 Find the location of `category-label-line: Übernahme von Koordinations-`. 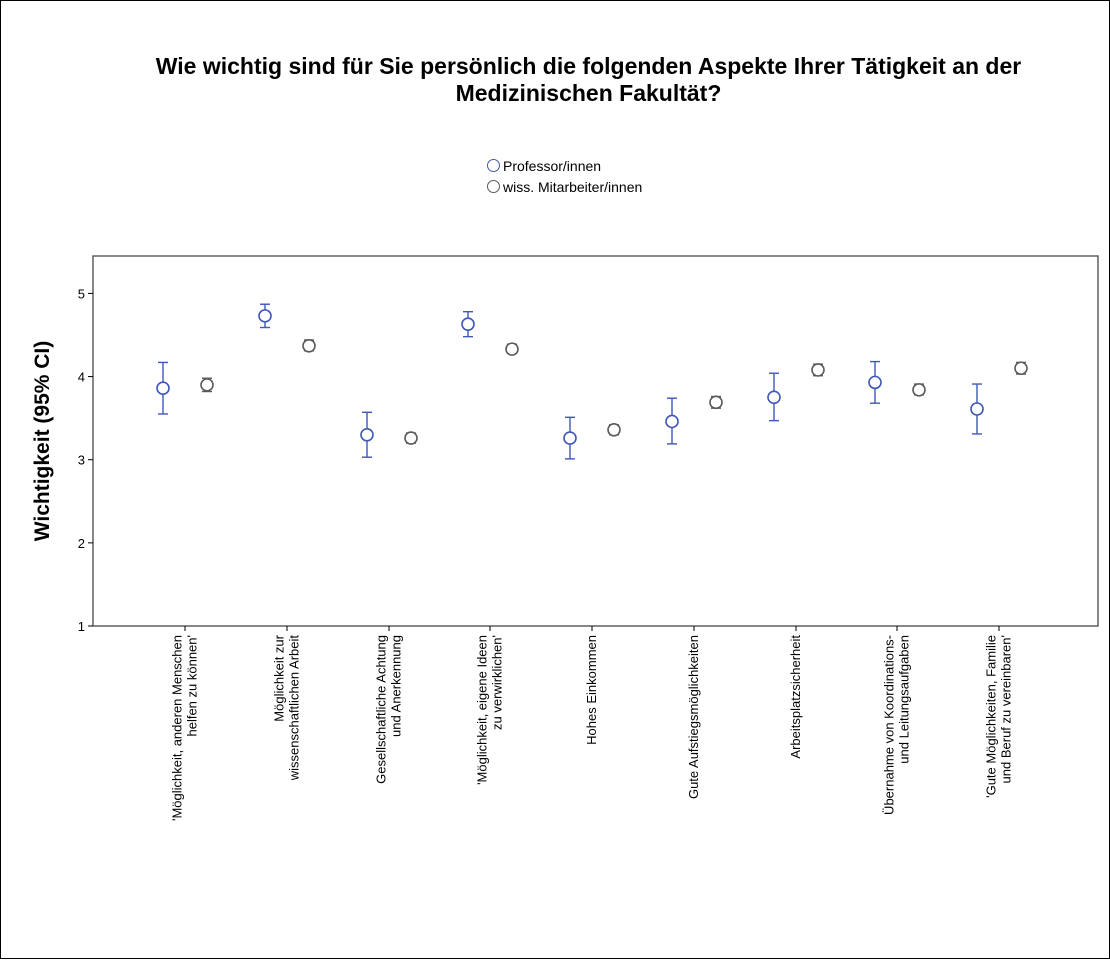

category-label-line: Übernahme von Koordinations- is located at coordinates (889, 725).